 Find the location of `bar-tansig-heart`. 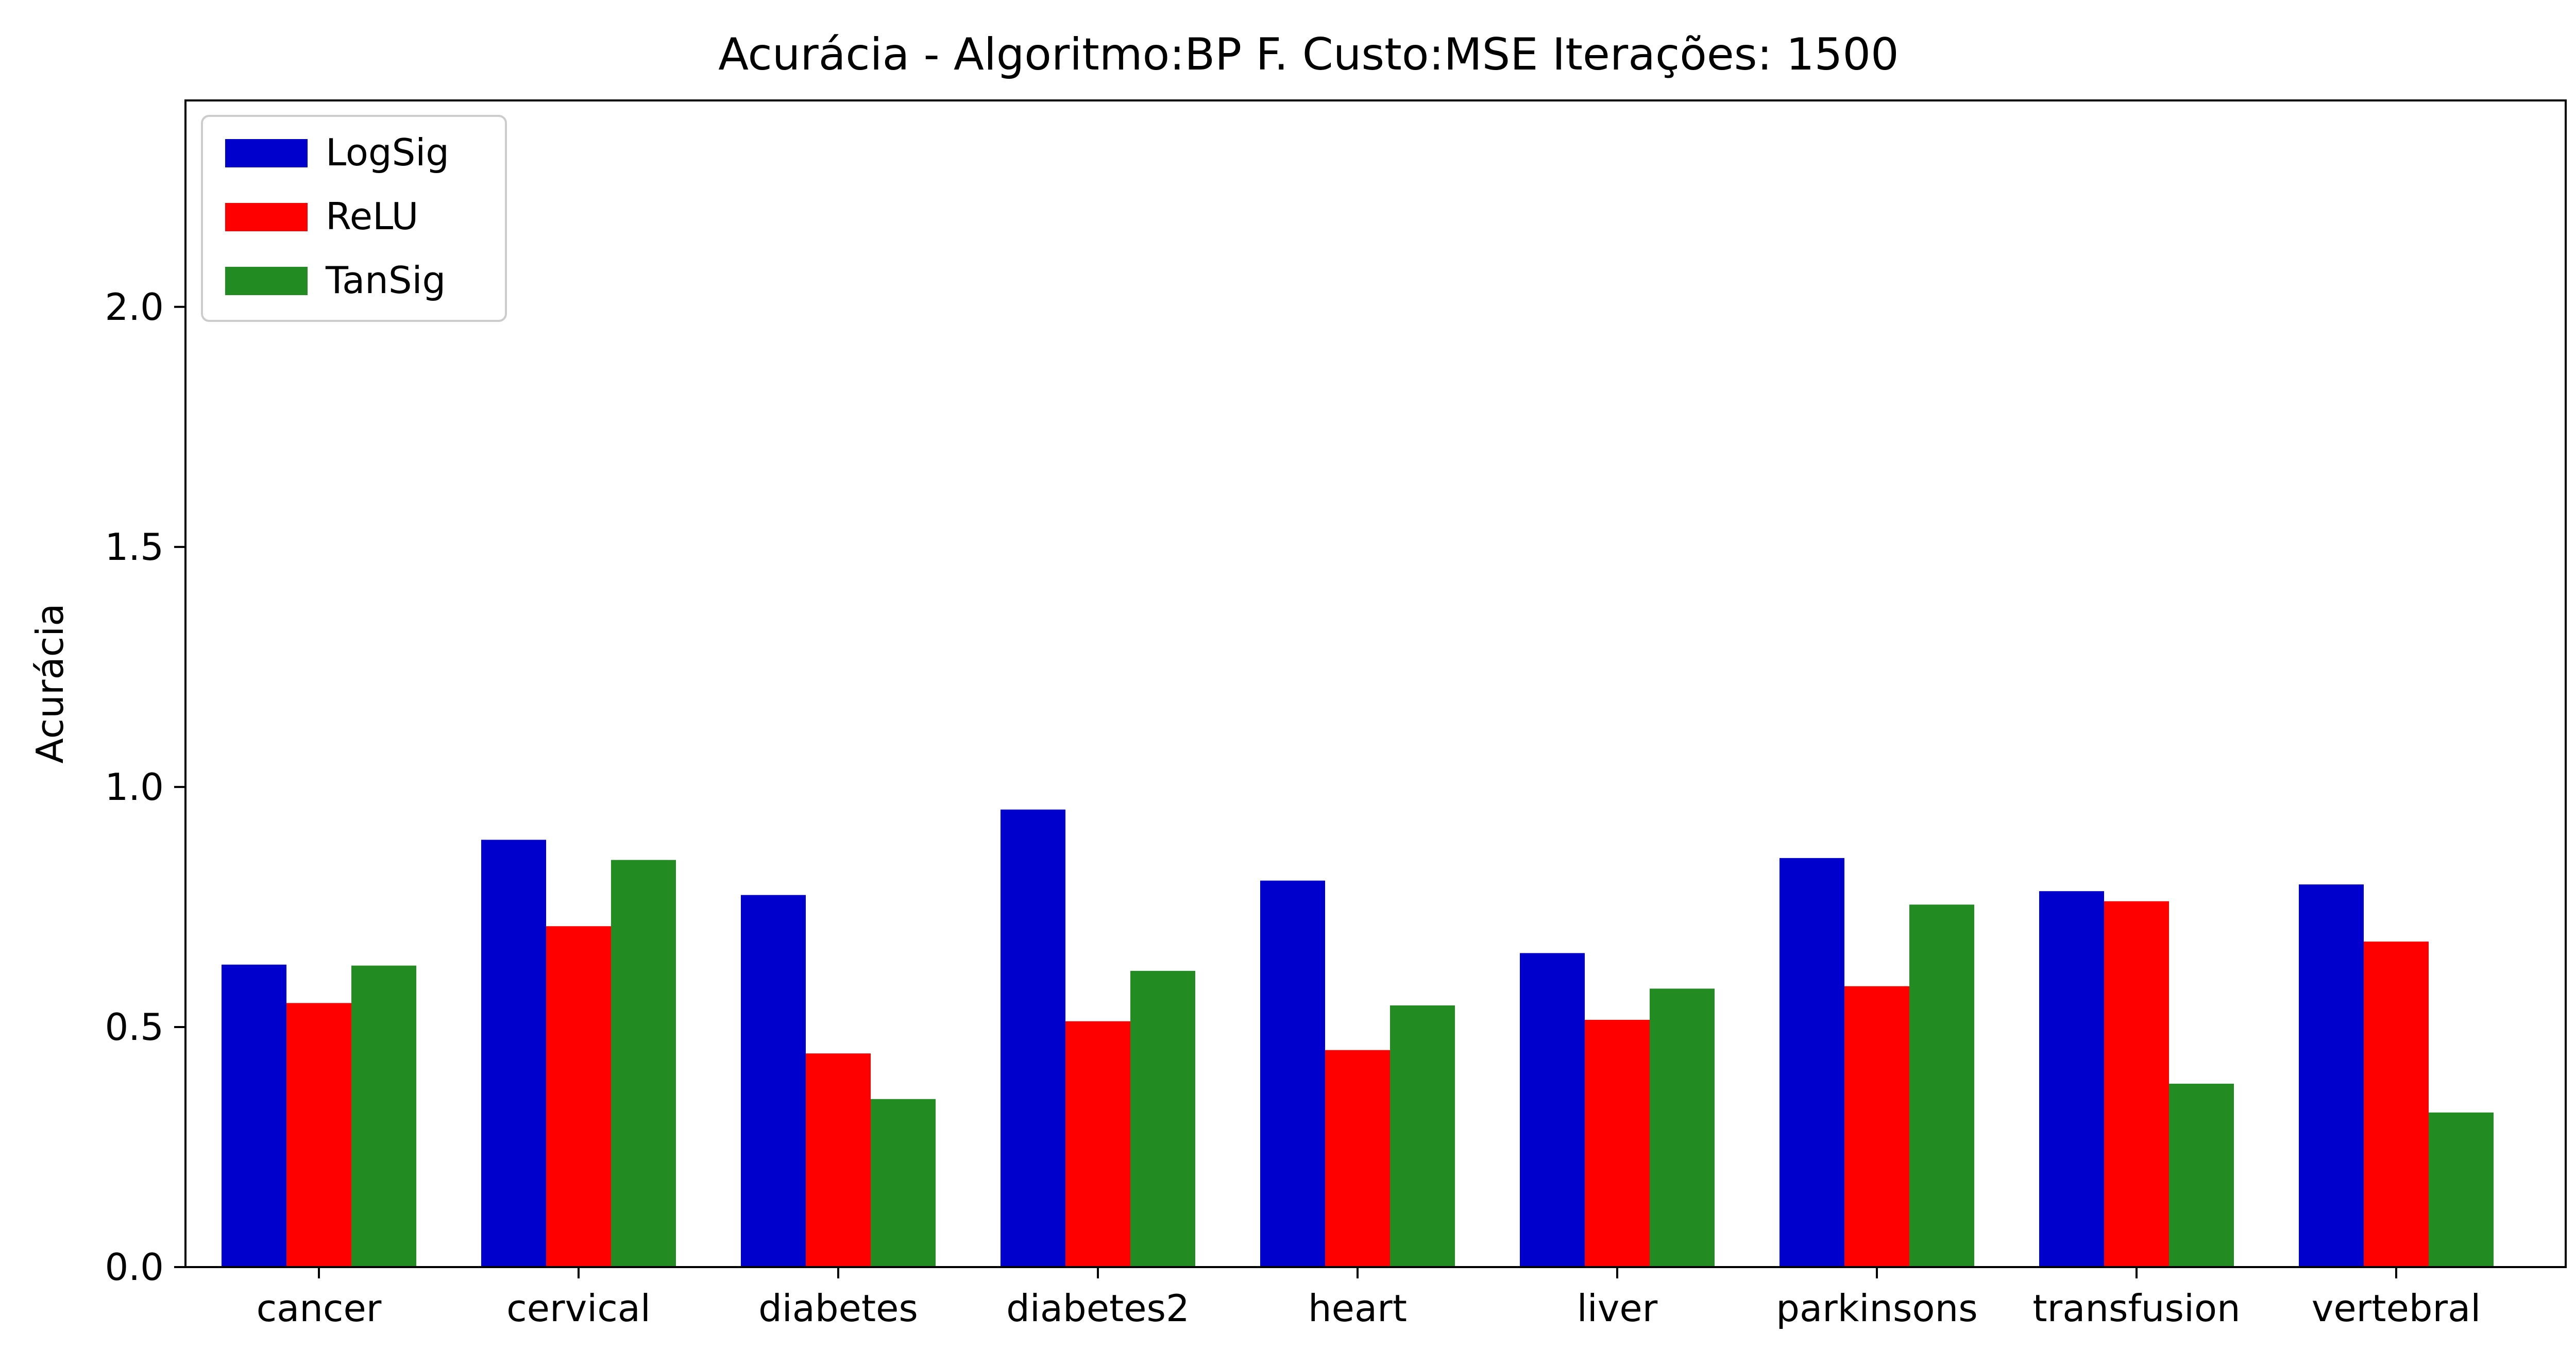

bar-tansig-heart is located at coordinates (1422, 1136).